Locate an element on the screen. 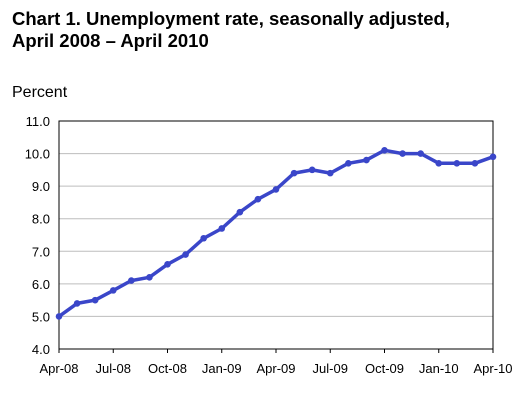  x-tick-label: Apr-09 is located at coordinates (275, 368).